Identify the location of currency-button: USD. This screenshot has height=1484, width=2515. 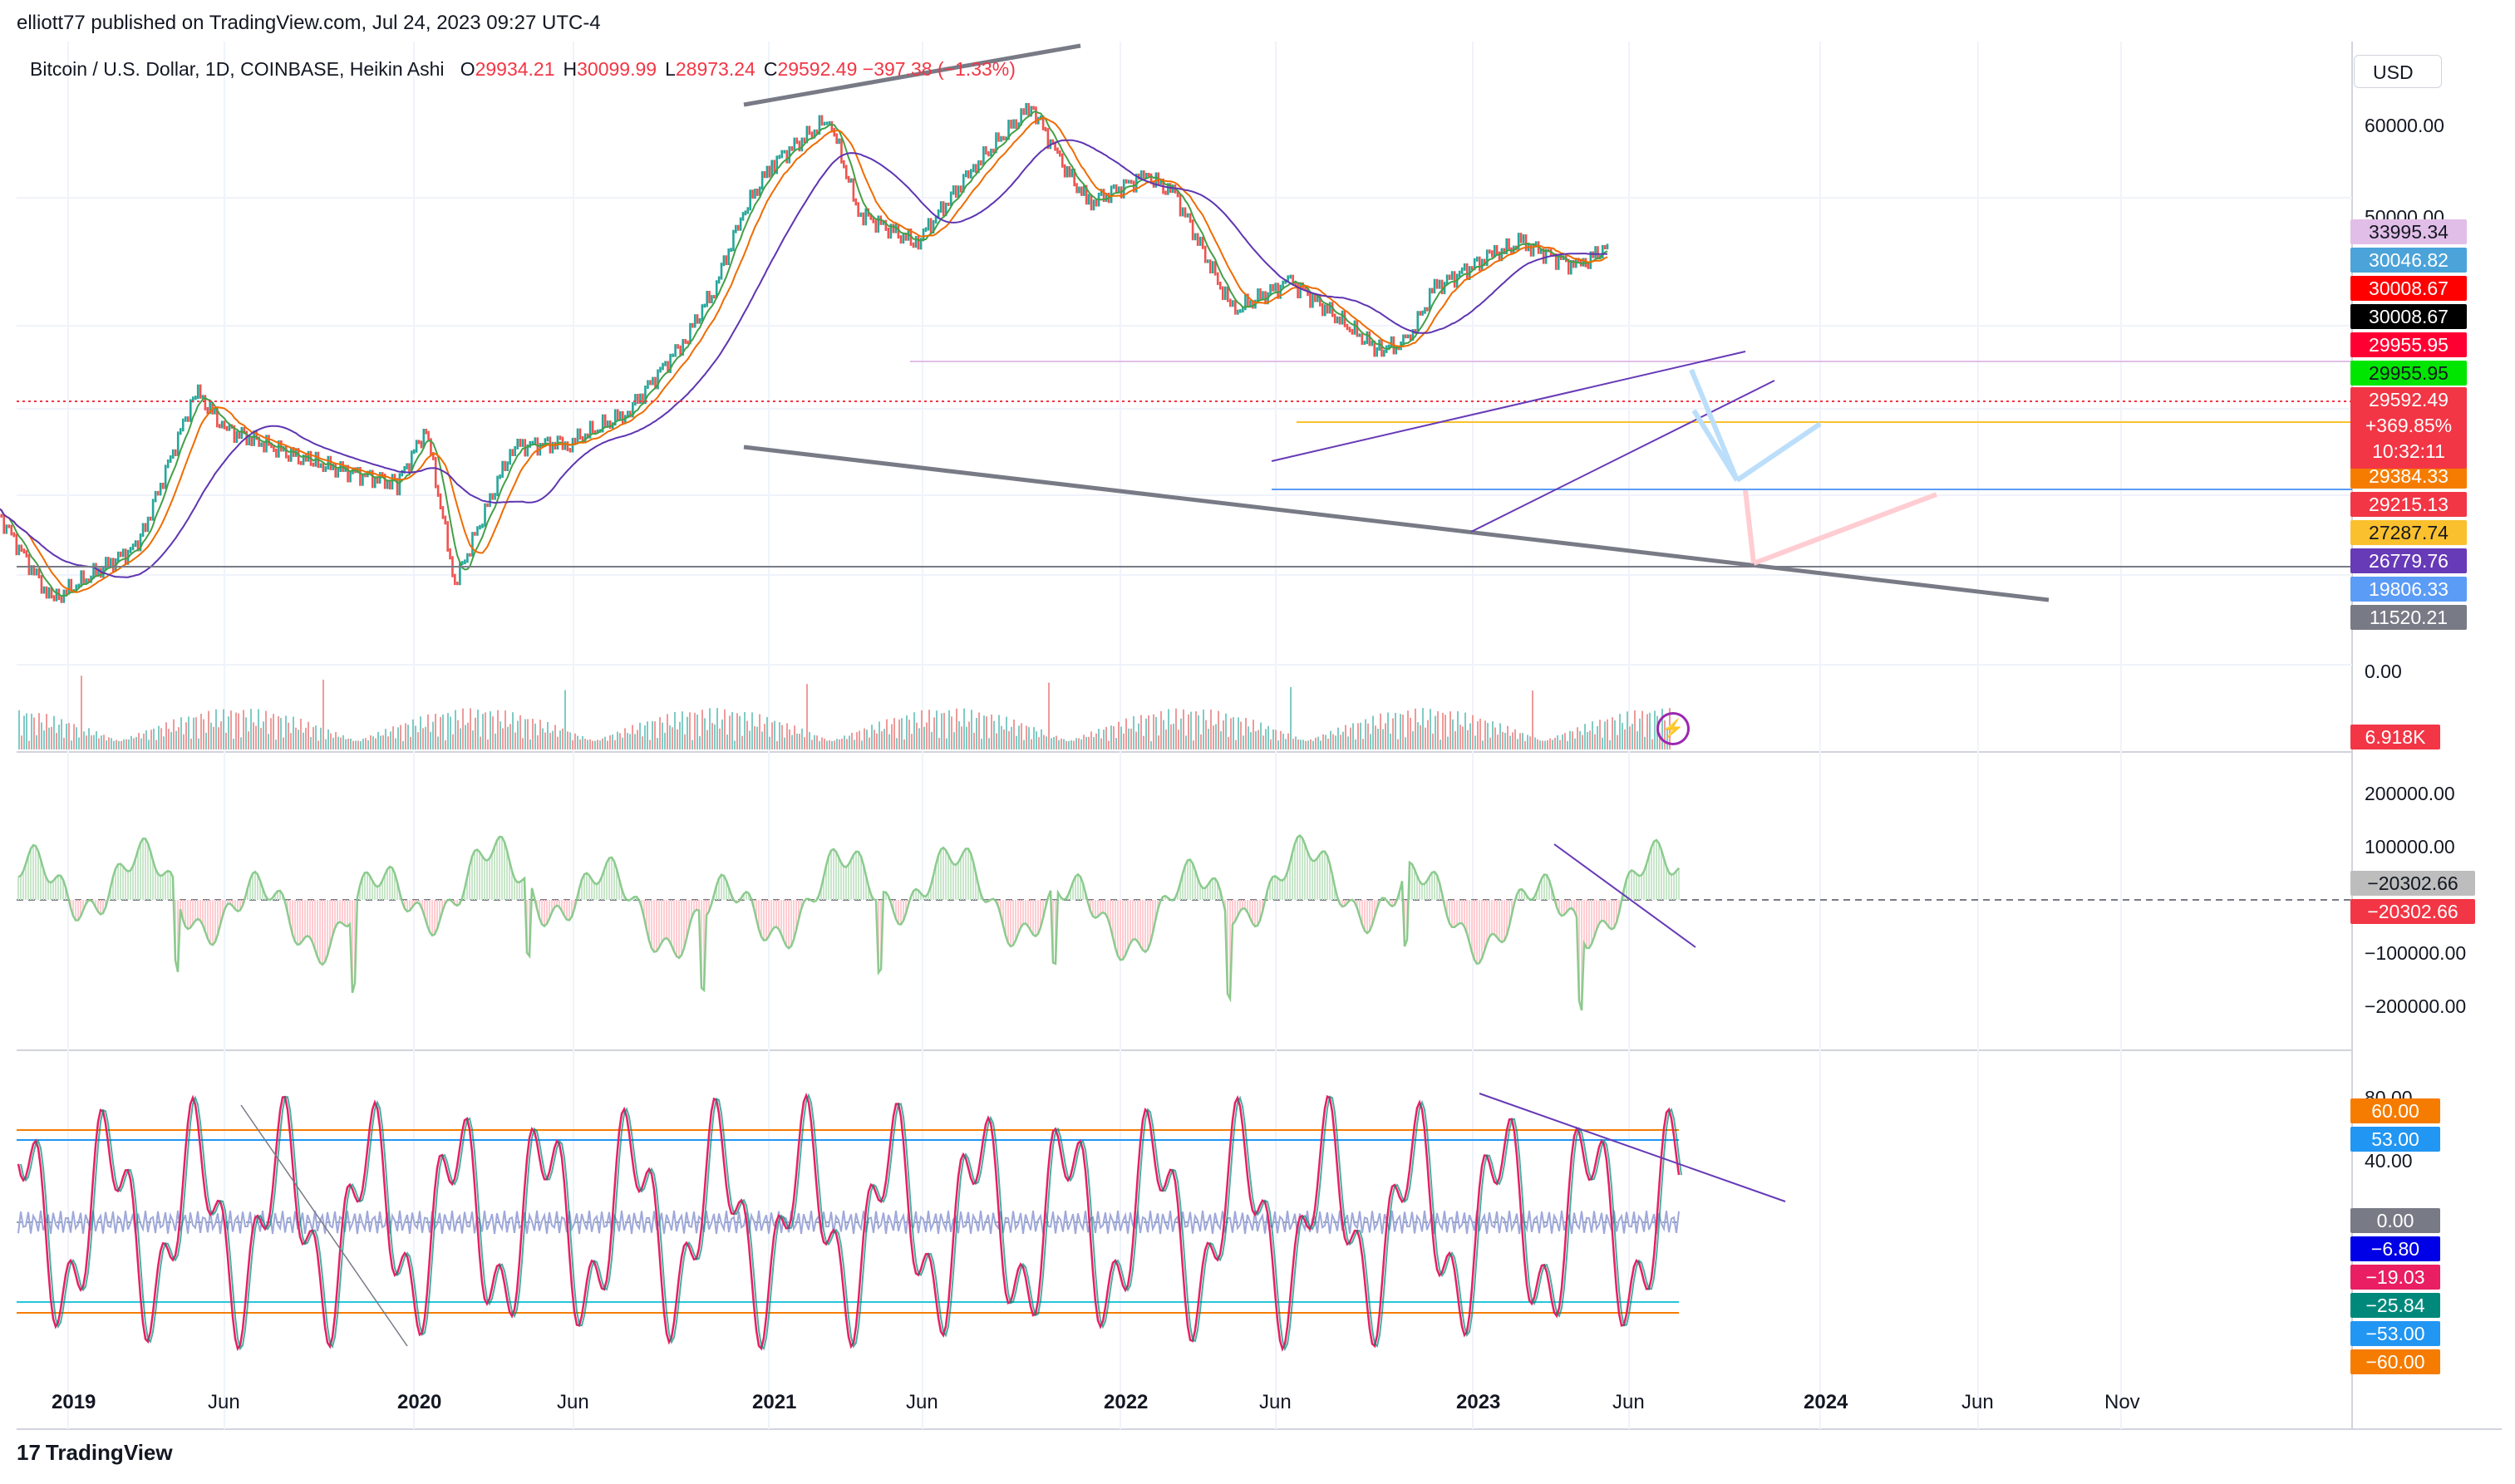
(2398, 71).